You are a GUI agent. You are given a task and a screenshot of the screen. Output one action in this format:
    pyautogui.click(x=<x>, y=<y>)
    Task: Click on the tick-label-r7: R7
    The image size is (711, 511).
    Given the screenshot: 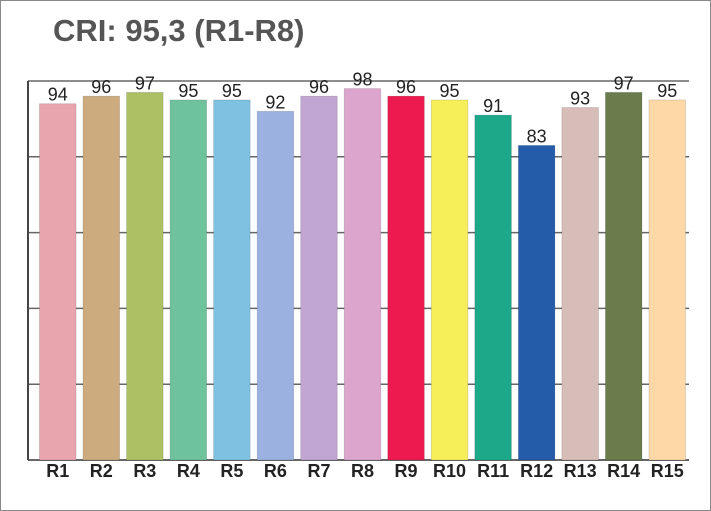 What is the action you would take?
    pyautogui.click(x=318, y=471)
    